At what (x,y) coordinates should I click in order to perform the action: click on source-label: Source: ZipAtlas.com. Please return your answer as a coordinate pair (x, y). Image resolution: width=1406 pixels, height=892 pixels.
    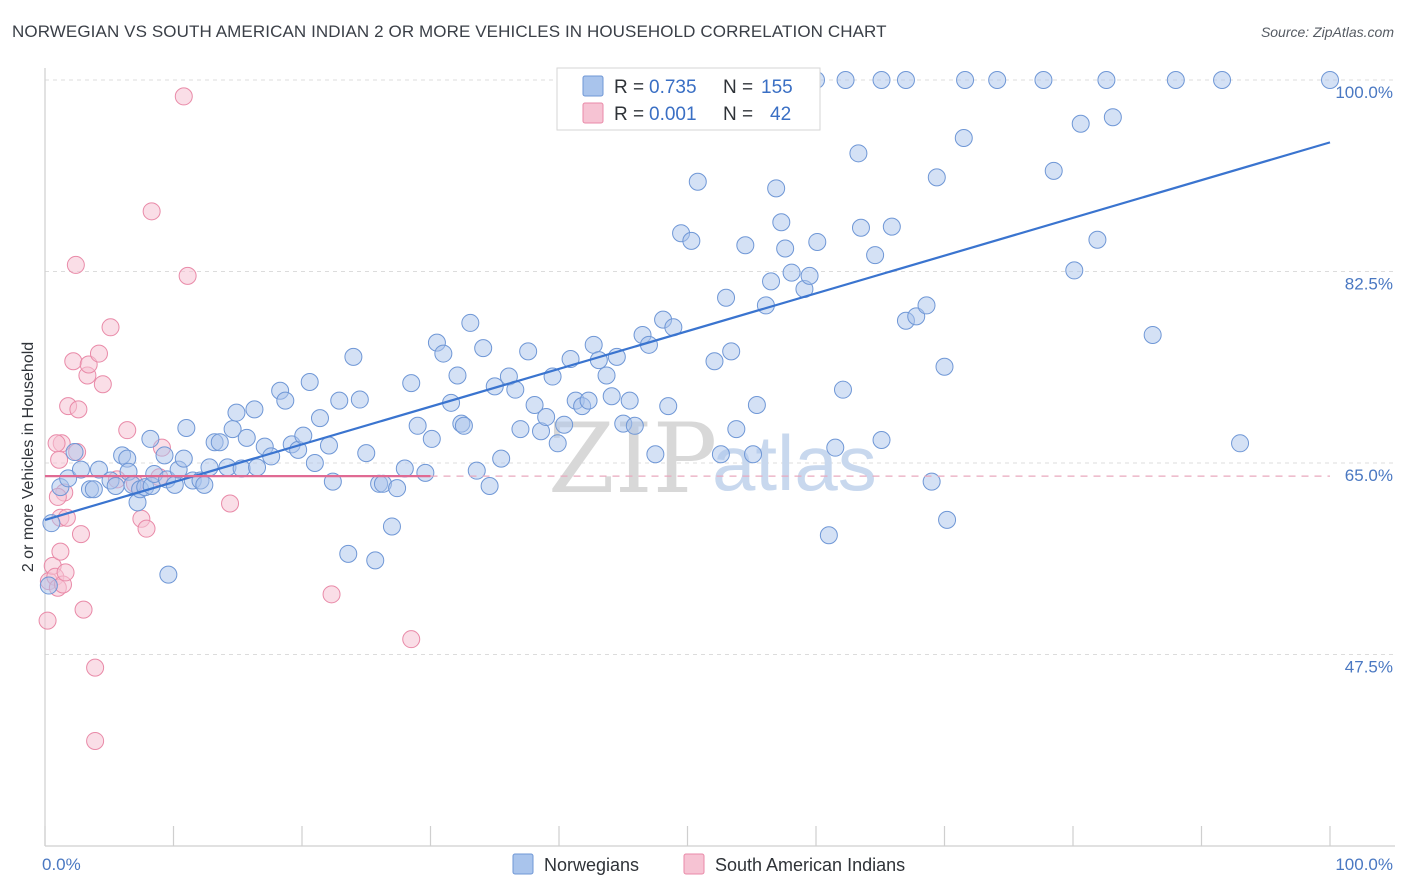
    Looking at the image, I should click on (1327, 32).